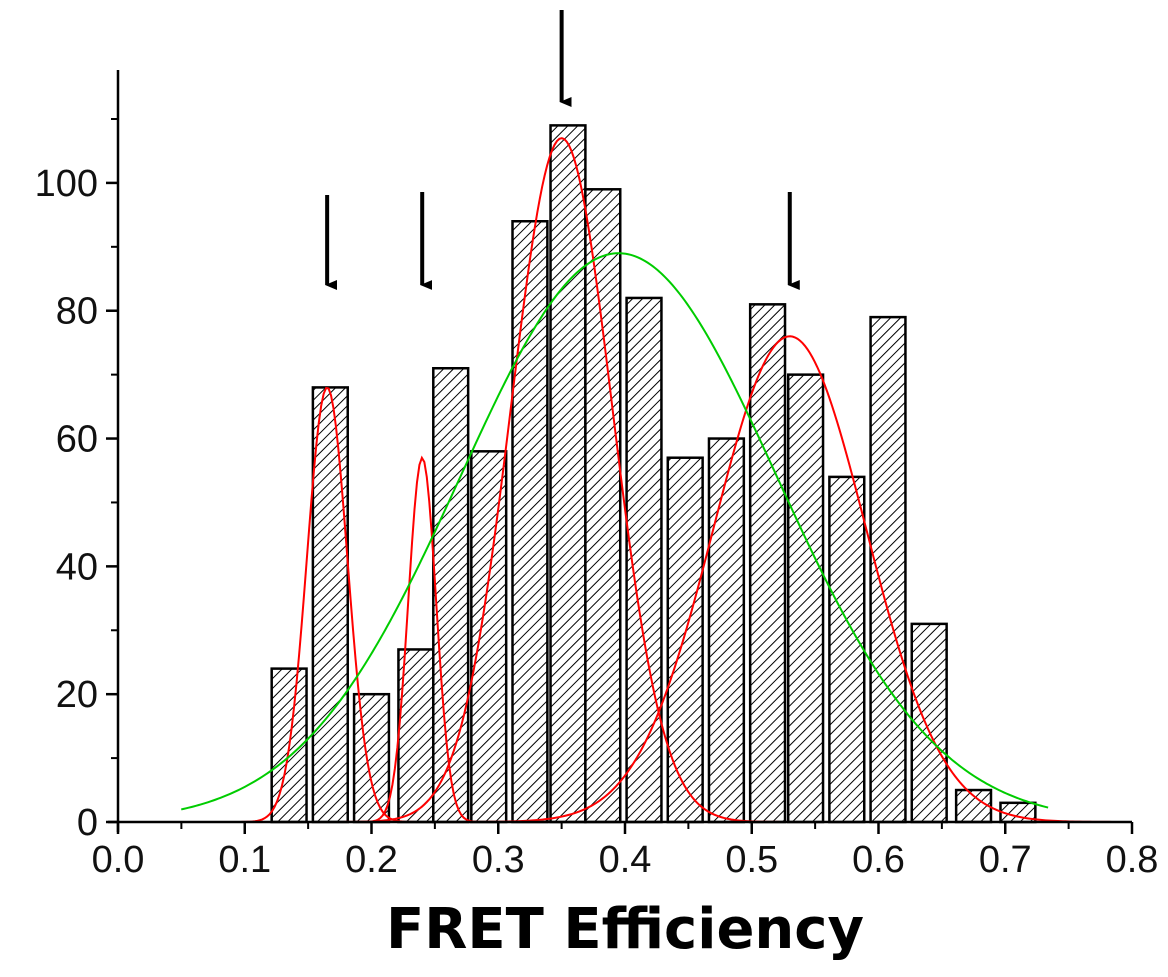 This screenshot has height=977, width=1168. What do you see at coordinates (66, 184) in the screenshot?
I see `y-tick-label-5: 100` at bounding box center [66, 184].